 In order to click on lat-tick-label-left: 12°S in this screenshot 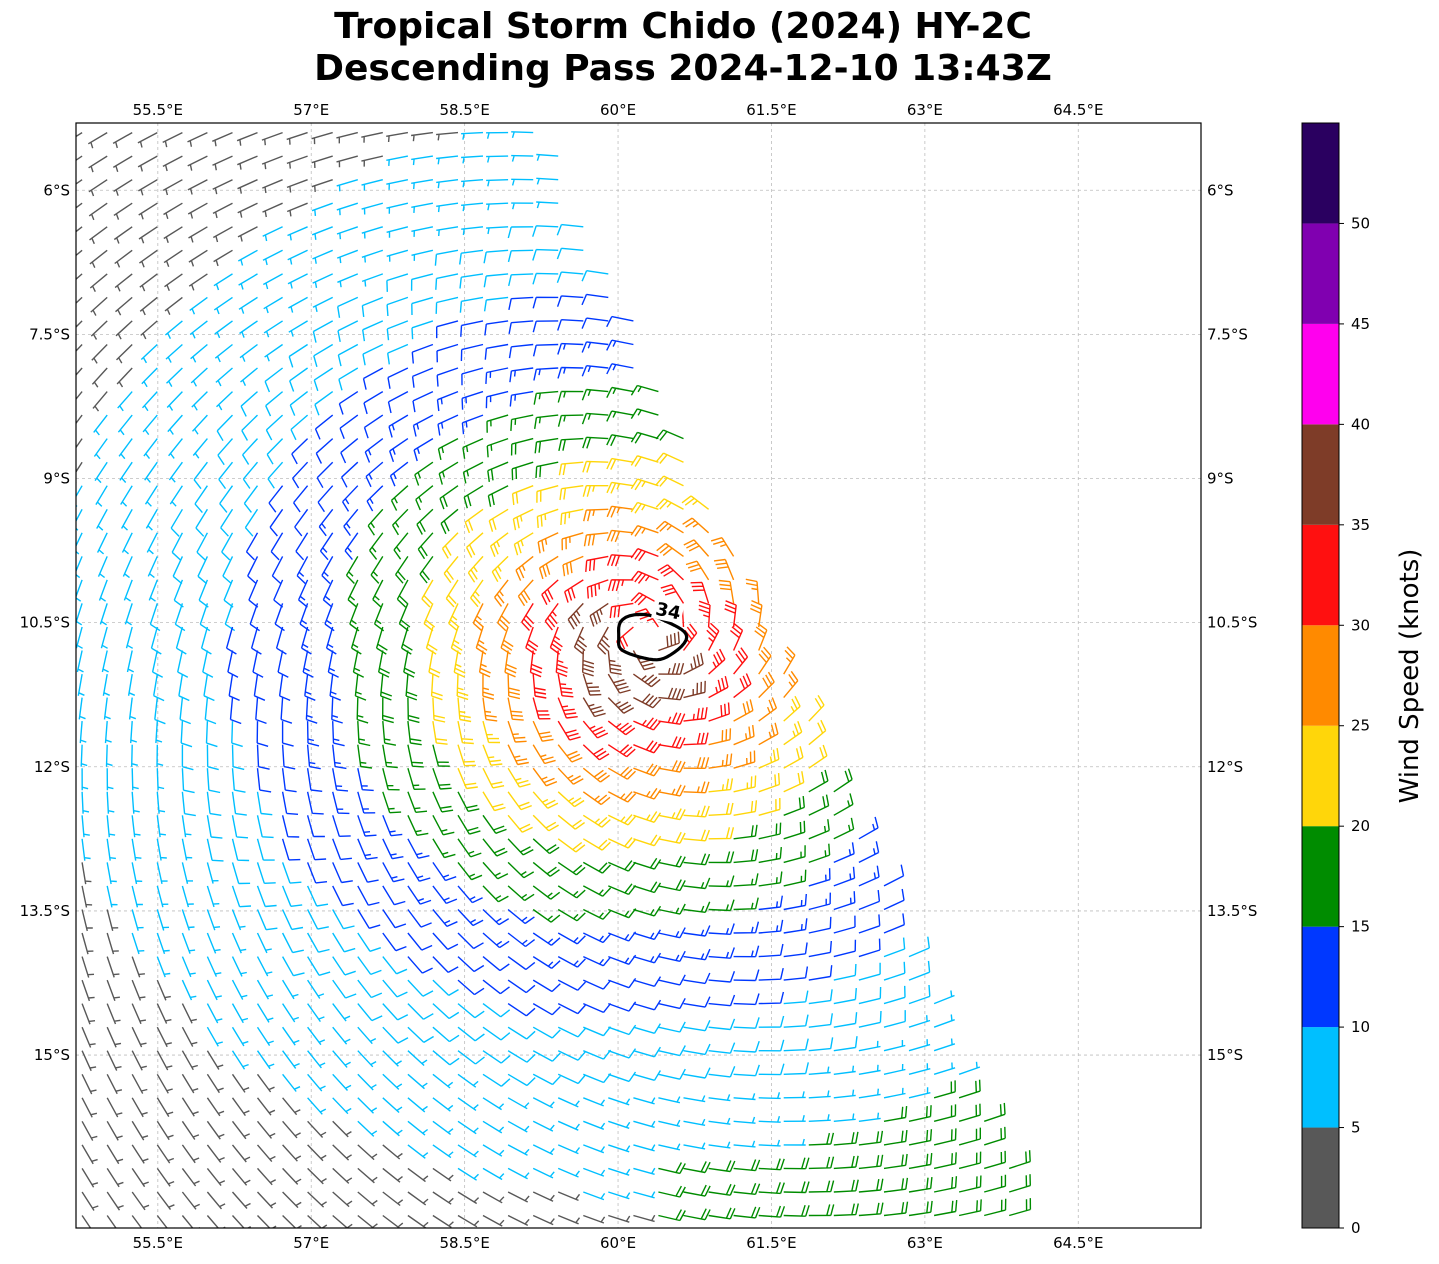, I will do `click(52, 767)`.